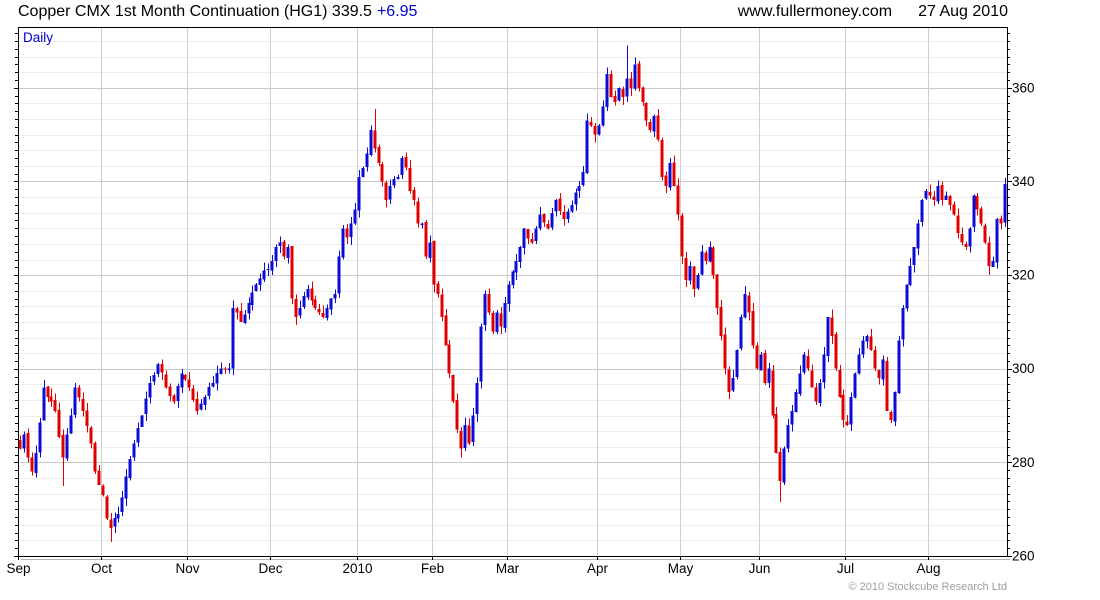 This screenshot has width=1100, height=600. I want to click on y-axis-label: 360, so click(1023, 87).